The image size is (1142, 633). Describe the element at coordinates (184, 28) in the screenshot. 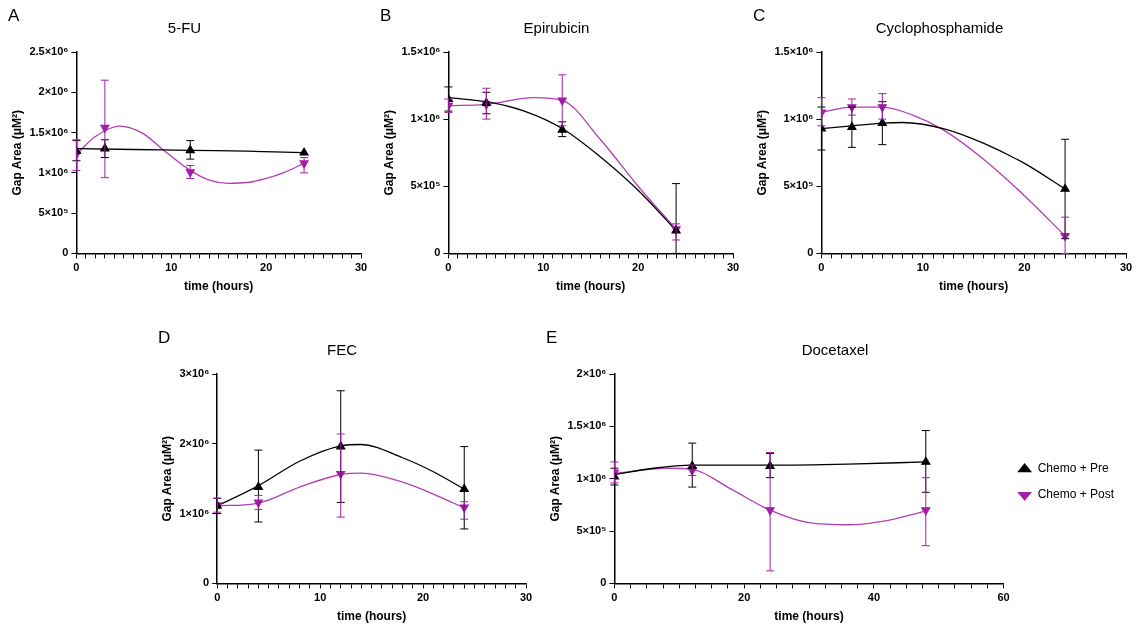

I see `chart-title: 5-FU` at that location.